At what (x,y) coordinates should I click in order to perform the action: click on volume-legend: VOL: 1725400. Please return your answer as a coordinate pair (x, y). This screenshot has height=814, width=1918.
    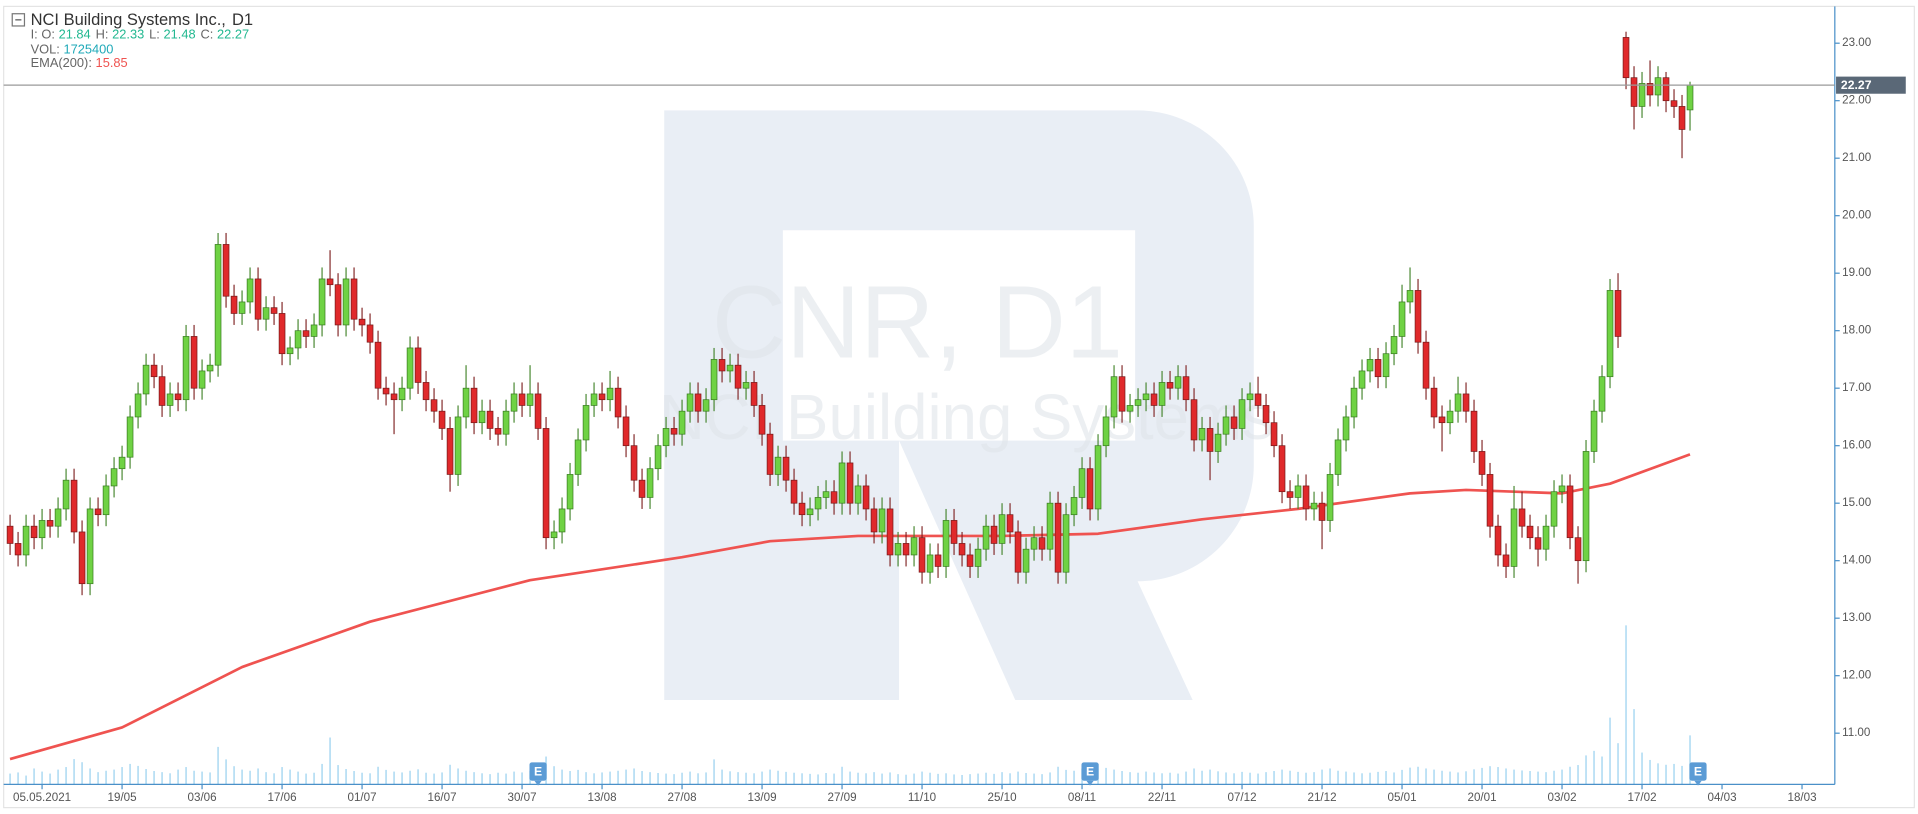
    Looking at the image, I should click on (72, 49).